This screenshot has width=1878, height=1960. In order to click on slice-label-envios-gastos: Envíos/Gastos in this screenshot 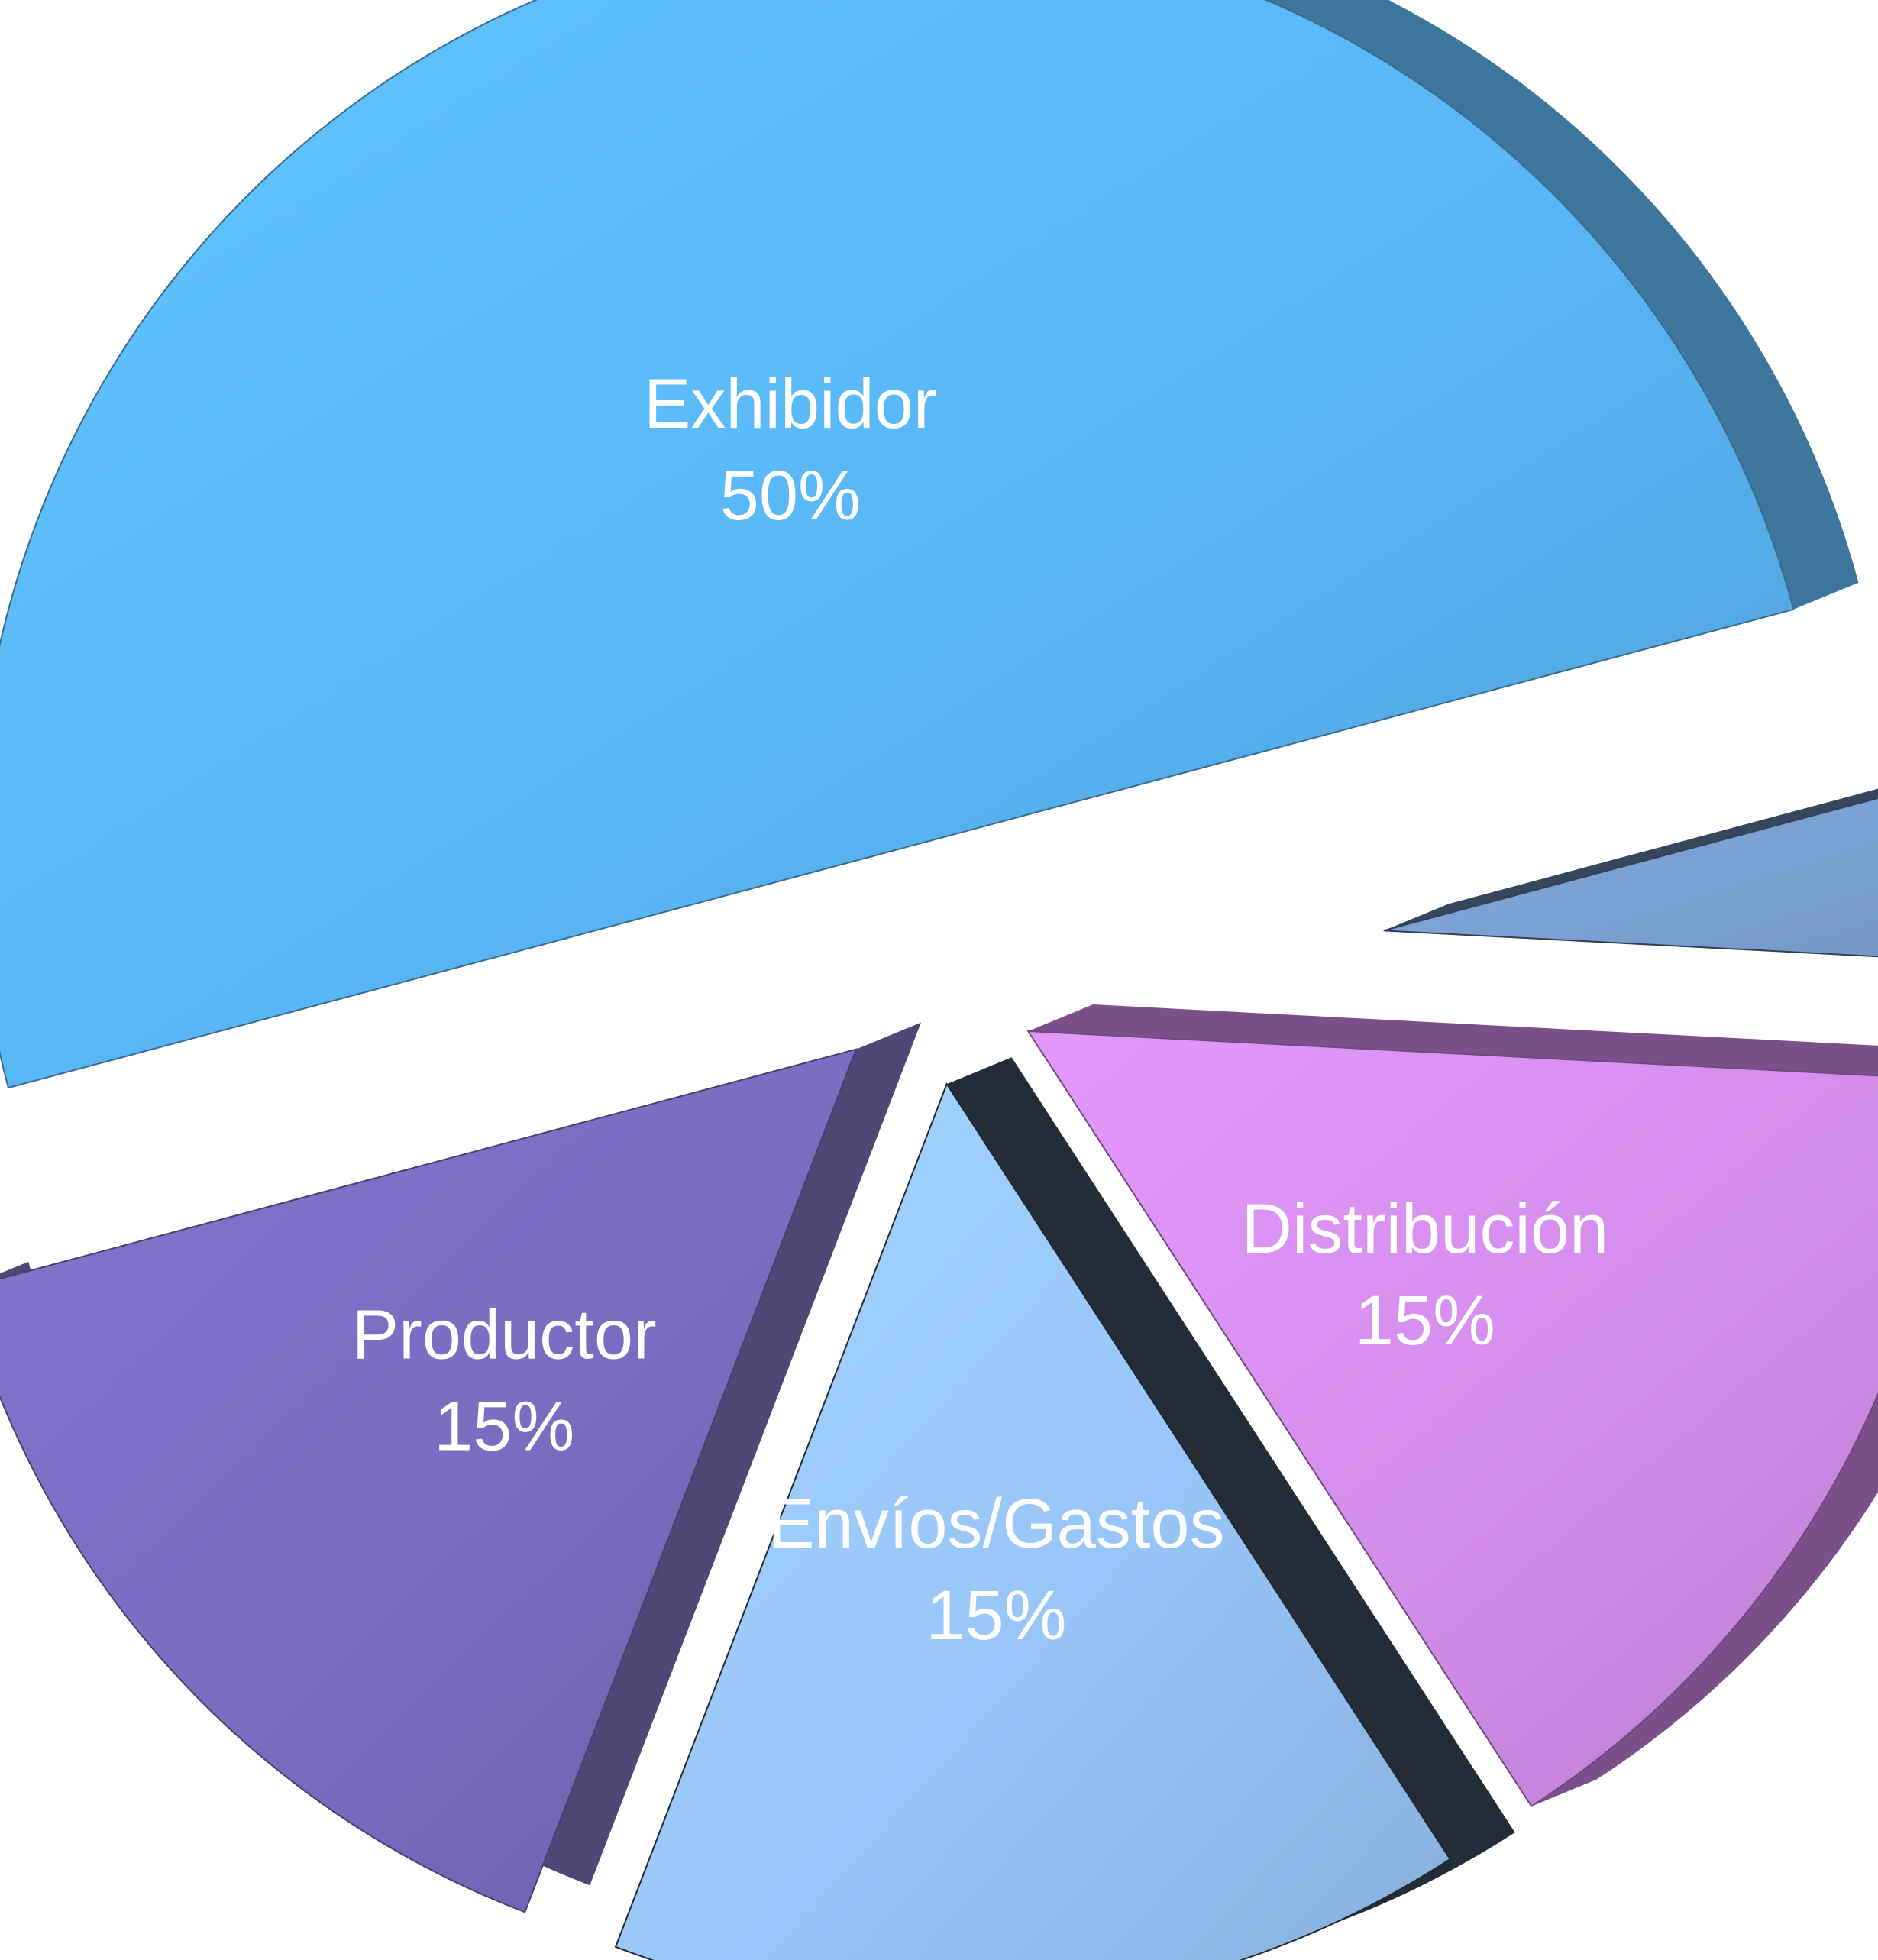, I will do `click(996, 1524)`.